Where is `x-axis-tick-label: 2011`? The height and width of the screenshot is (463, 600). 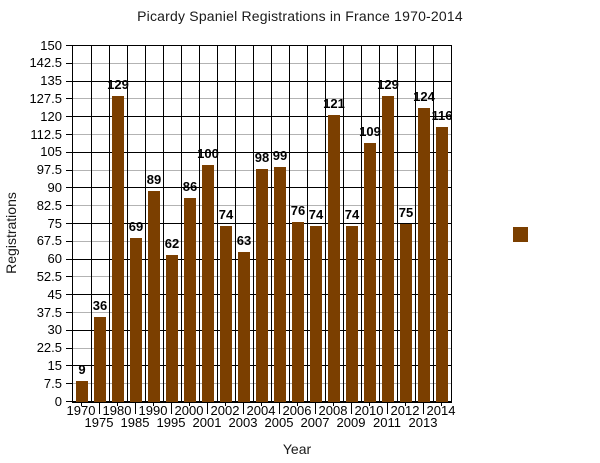 x-axis-tick-label: 2011 is located at coordinates (387, 422).